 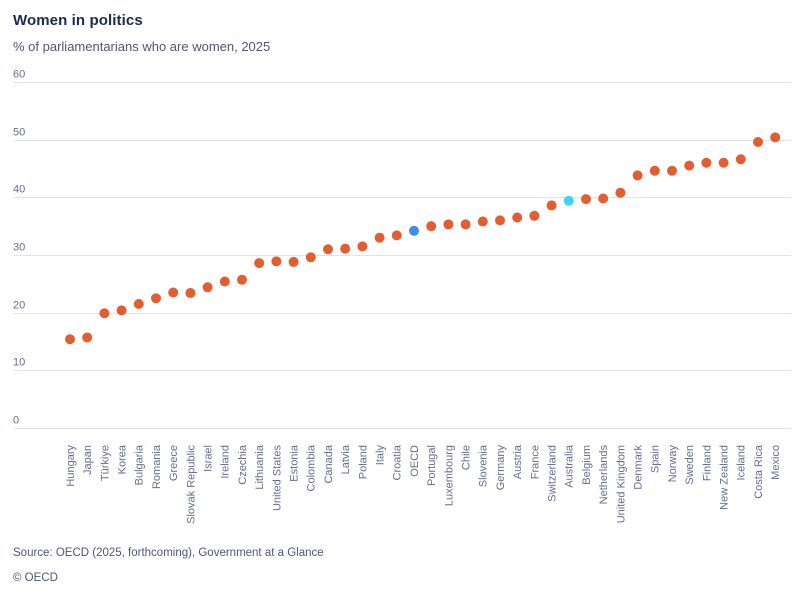 What do you see at coordinates (329, 463) in the screenshot?
I see `x-axis-label: Canada` at bounding box center [329, 463].